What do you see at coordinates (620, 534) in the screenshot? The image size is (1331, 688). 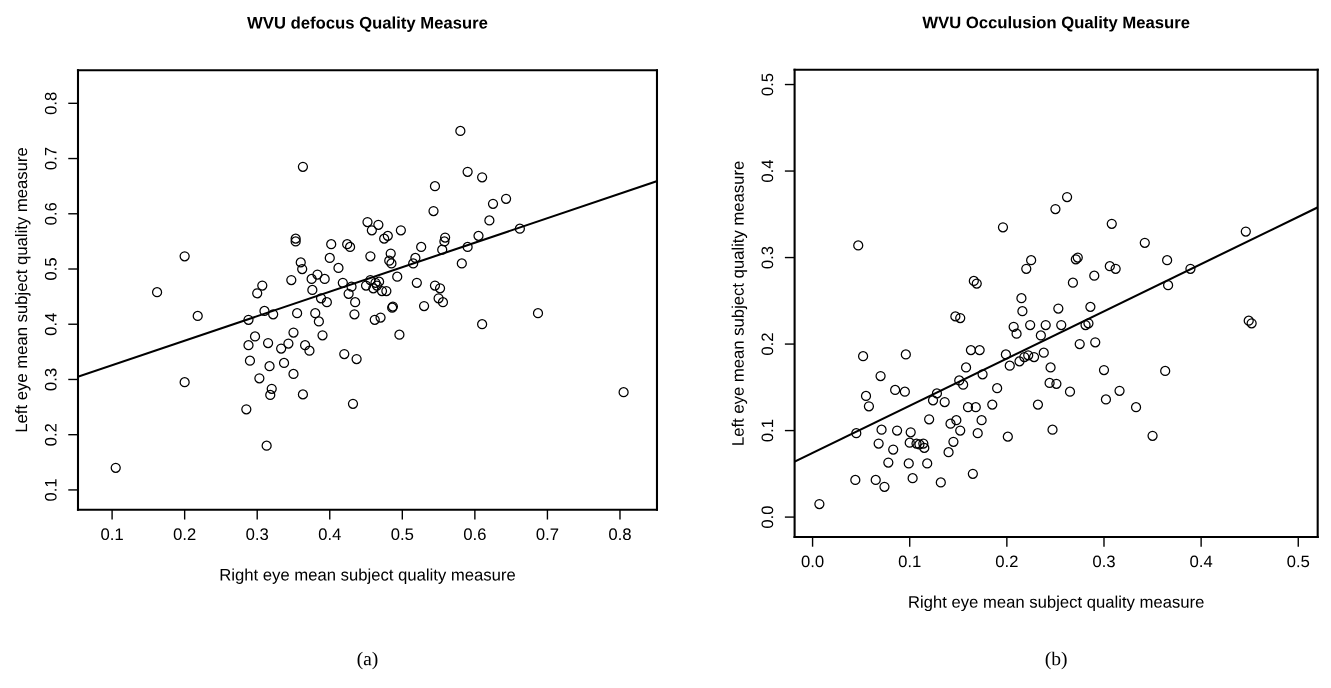 I see `x-tick-label: 0.8` at bounding box center [620, 534].